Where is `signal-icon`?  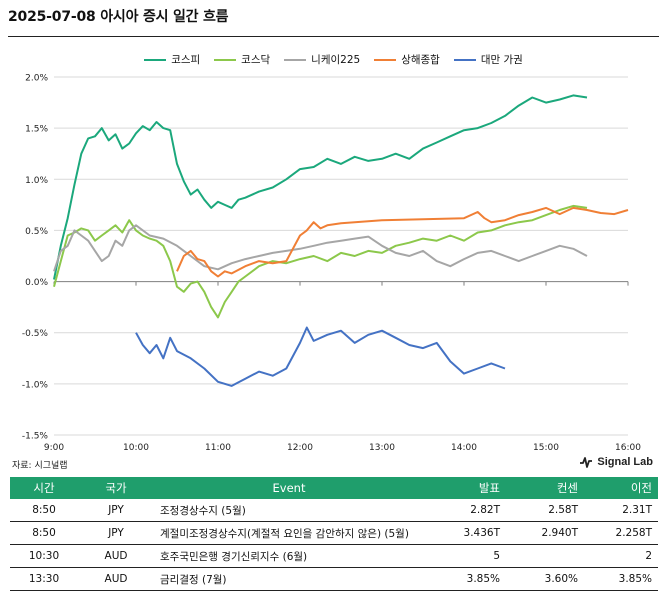 signal-icon is located at coordinates (586, 462).